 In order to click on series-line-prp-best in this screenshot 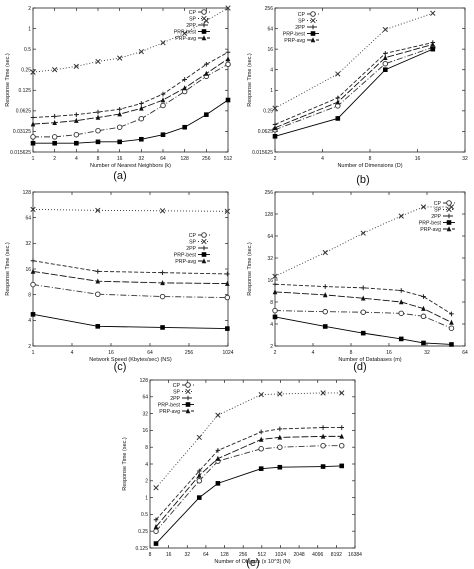, I will do `click(248, 504)`.